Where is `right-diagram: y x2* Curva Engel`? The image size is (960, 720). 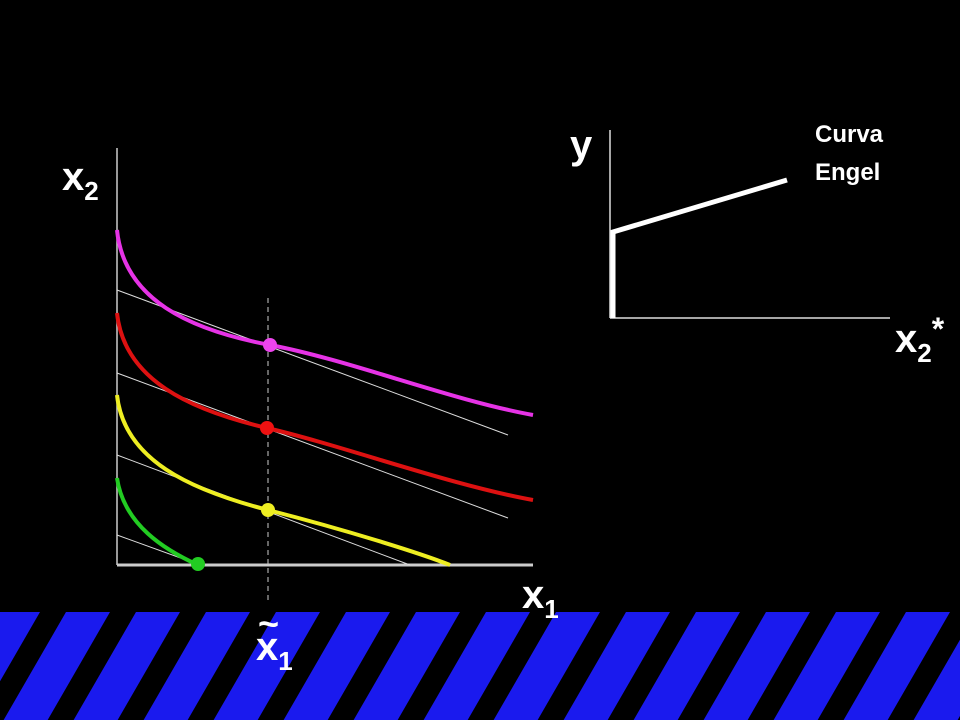 right-diagram: y x2* Curva Engel is located at coordinates (757, 244).